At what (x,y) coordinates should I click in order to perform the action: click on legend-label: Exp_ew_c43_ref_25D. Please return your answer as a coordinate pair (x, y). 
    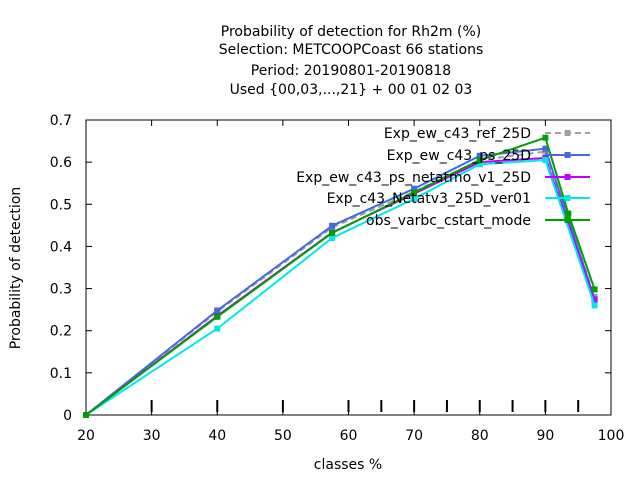
    Looking at the image, I should click on (457, 134).